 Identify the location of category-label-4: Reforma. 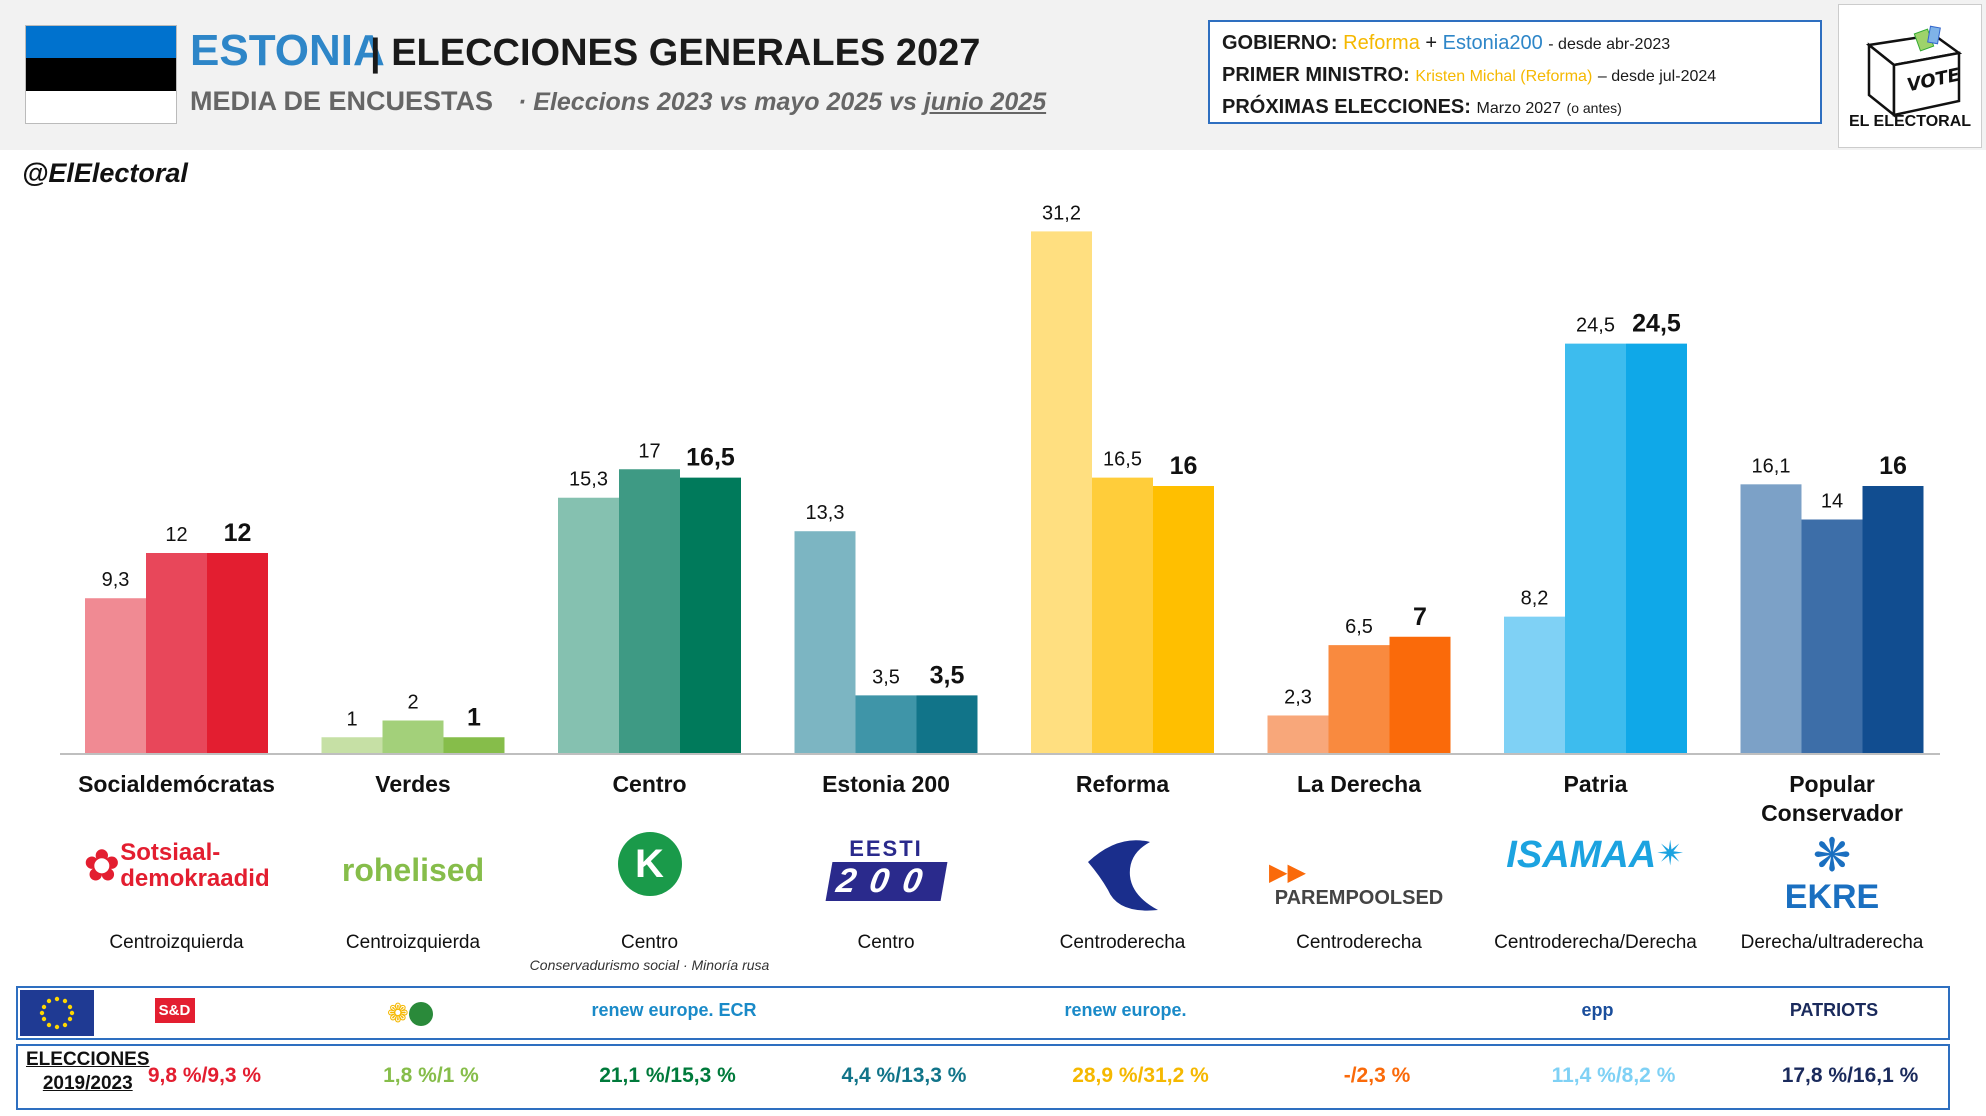
(1123, 784).